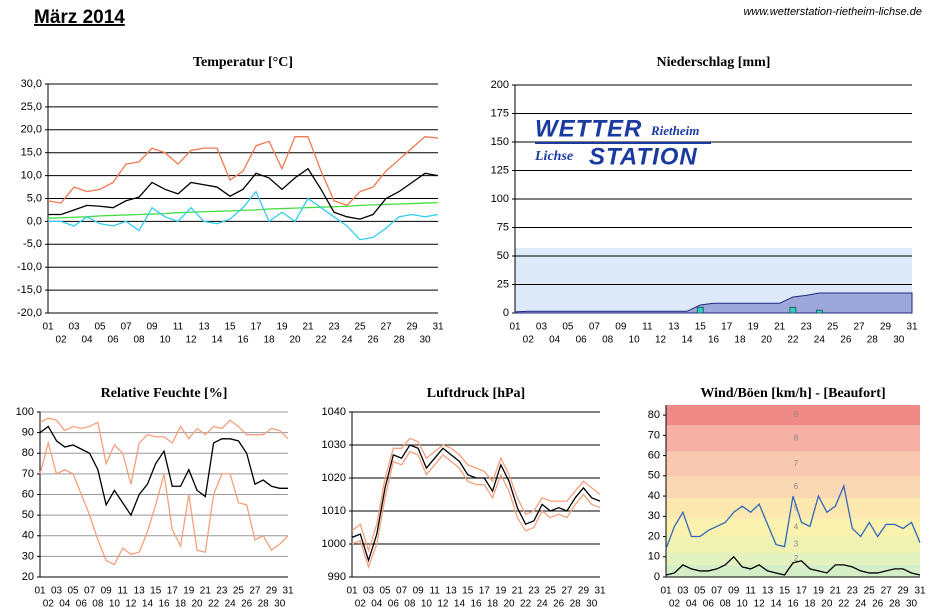  Describe the element at coordinates (654, 557) in the screenshot. I see `y-tick-label: 10` at that location.